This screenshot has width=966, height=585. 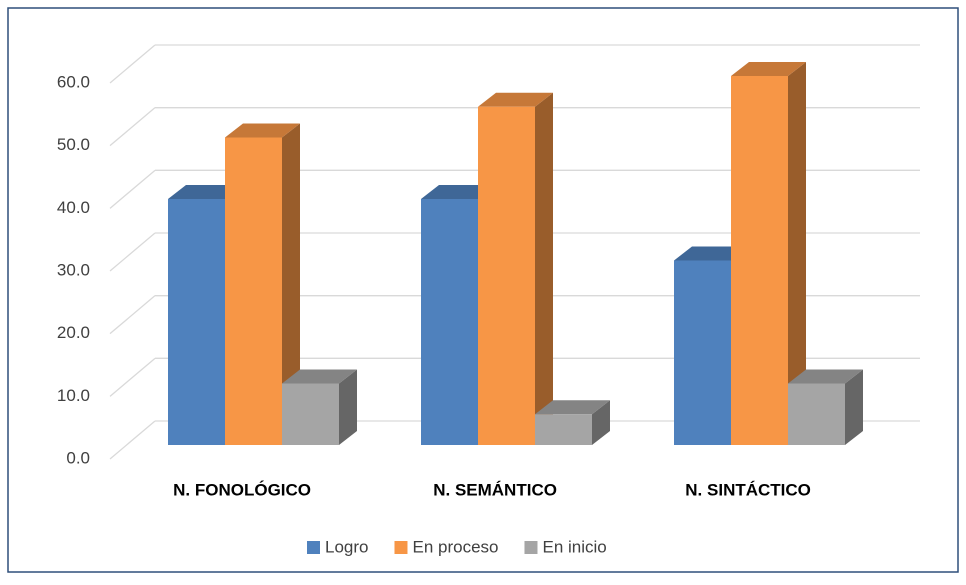 What do you see at coordinates (73, 207) in the screenshot?
I see `y-tick-label: 40.0` at bounding box center [73, 207].